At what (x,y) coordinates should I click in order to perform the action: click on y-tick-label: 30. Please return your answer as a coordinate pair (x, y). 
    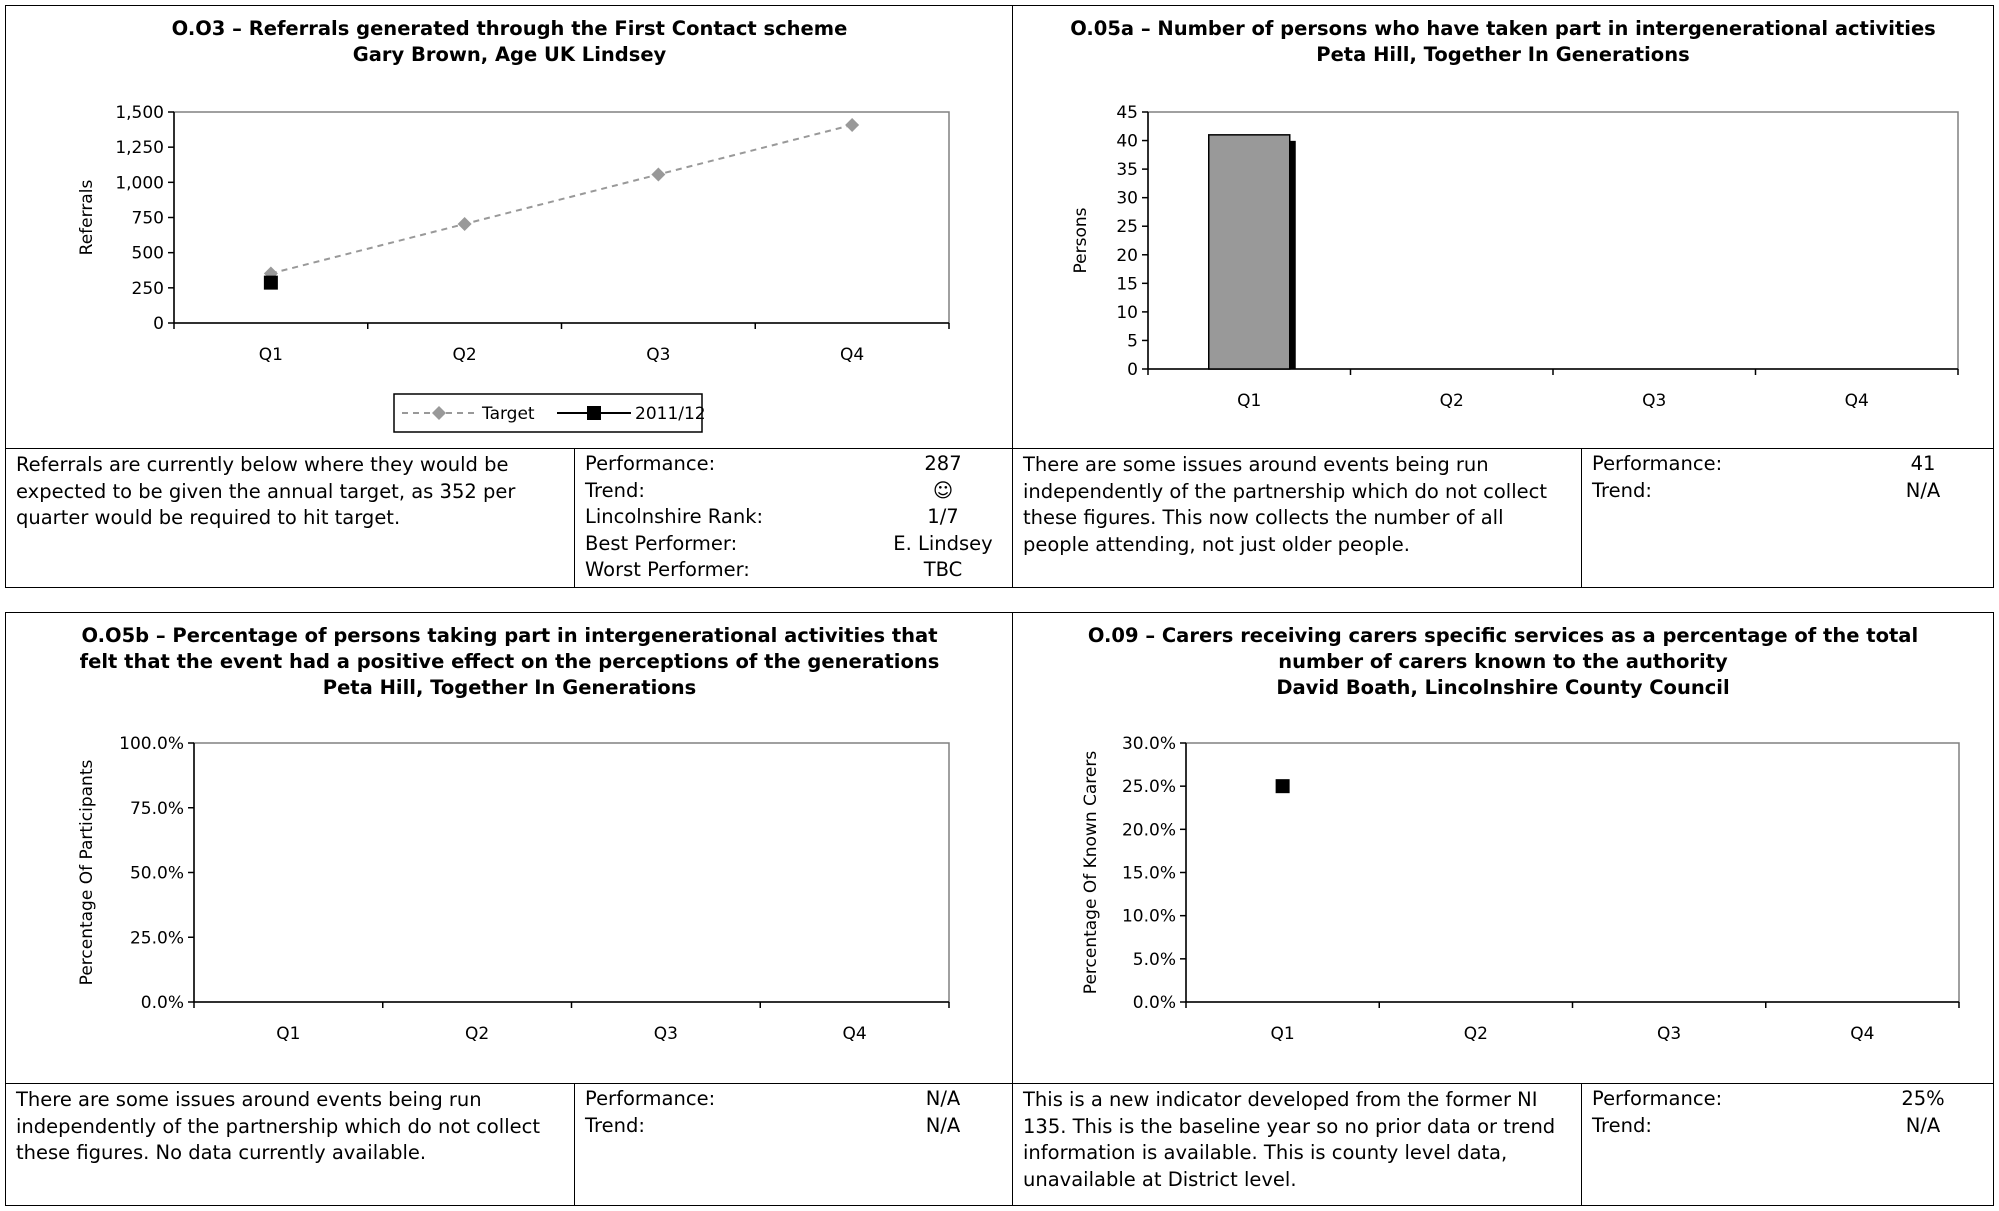
    Looking at the image, I should click on (1127, 199).